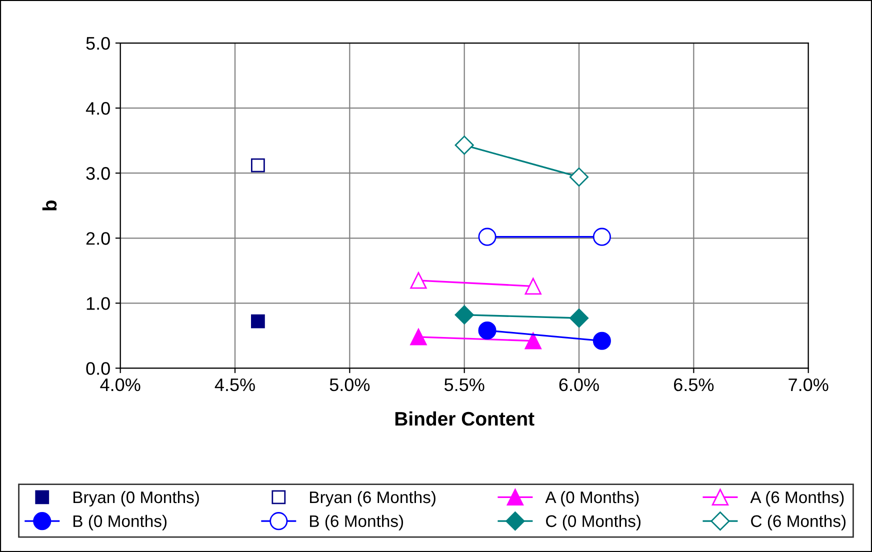  What do you see at coordinates (120, 385) in the screenshot?
I see `x-tick-label: 4.0%` at bounding box center [120, 385].